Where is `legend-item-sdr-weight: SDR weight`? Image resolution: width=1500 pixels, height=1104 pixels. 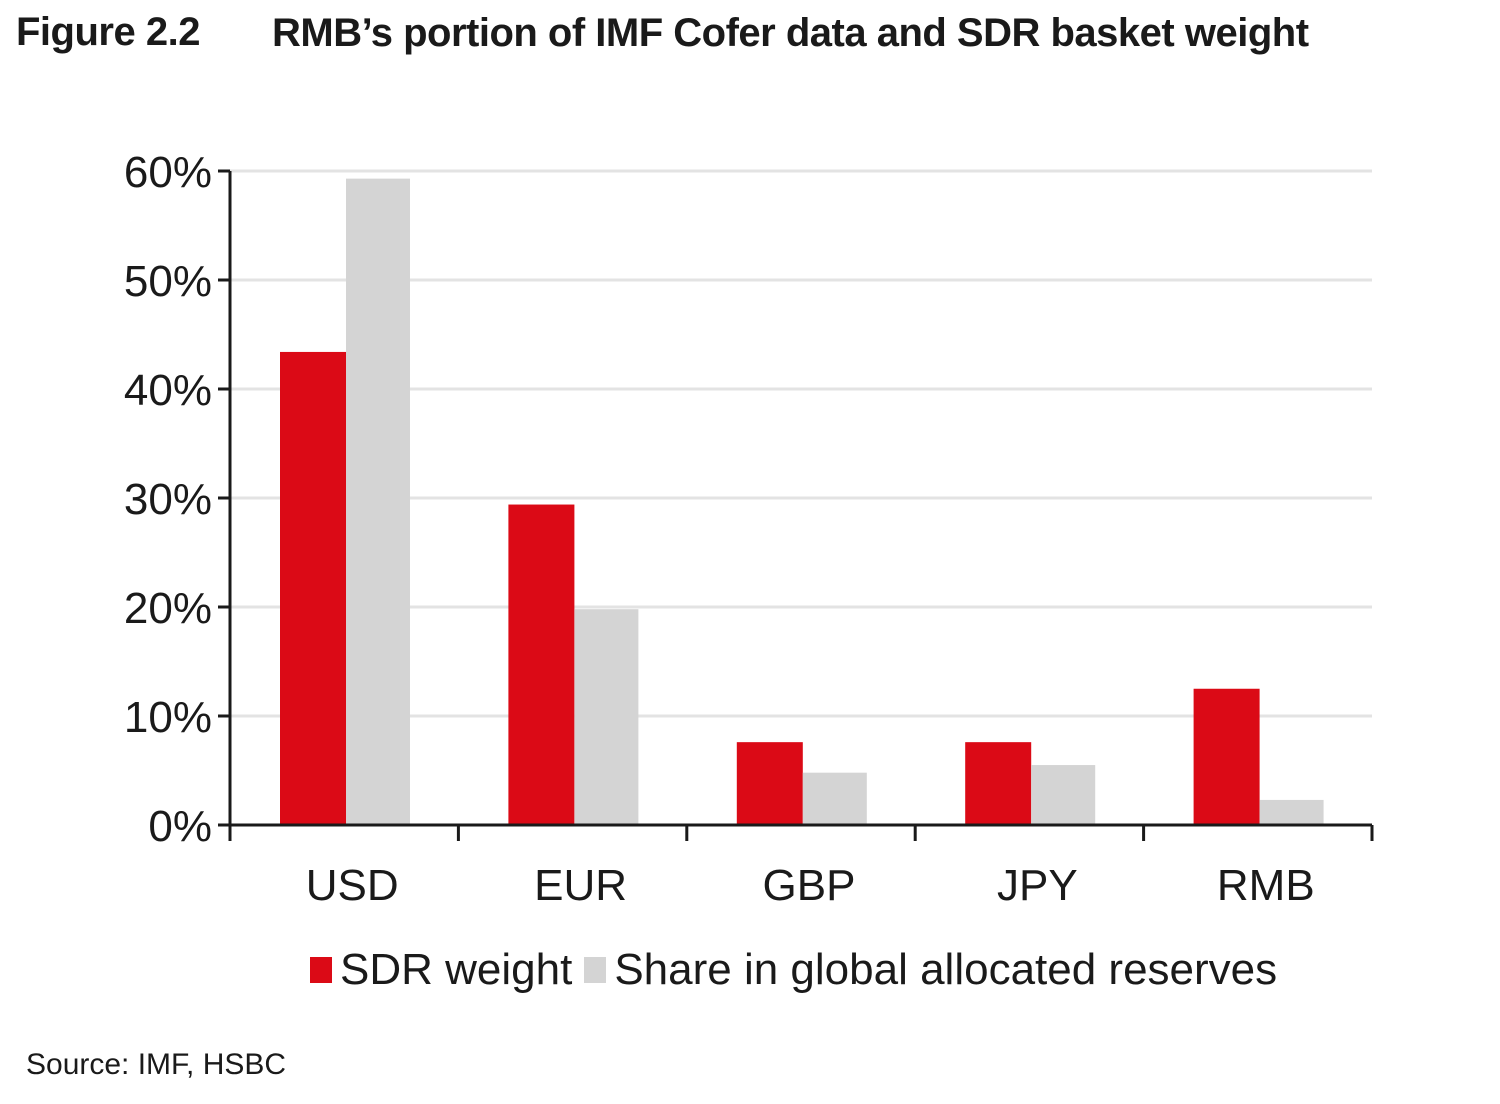
legend-item-sdr-weight: SDR weight is located at coordinates (441, 970).